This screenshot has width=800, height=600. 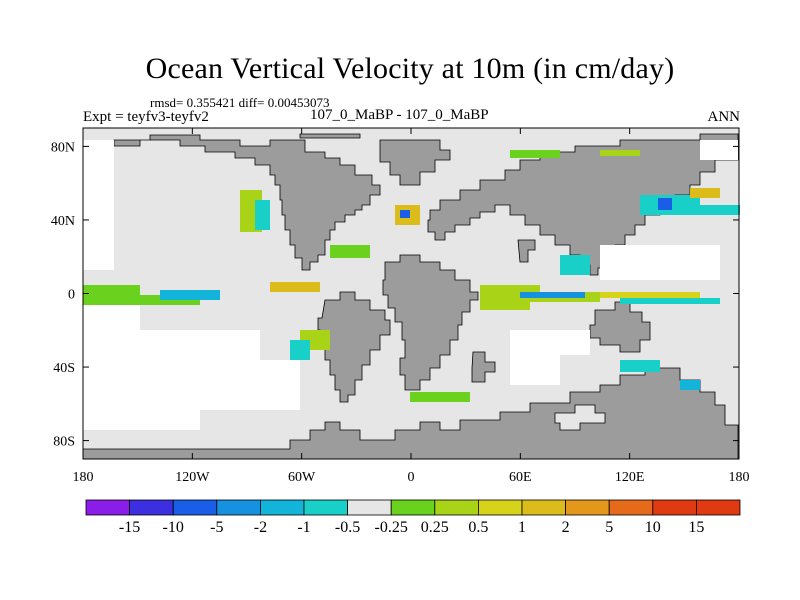 What do you see at coordinates (71, 295) in the screenshot?
I see `y-tick-label: 0` at bounding box center [71, 295].